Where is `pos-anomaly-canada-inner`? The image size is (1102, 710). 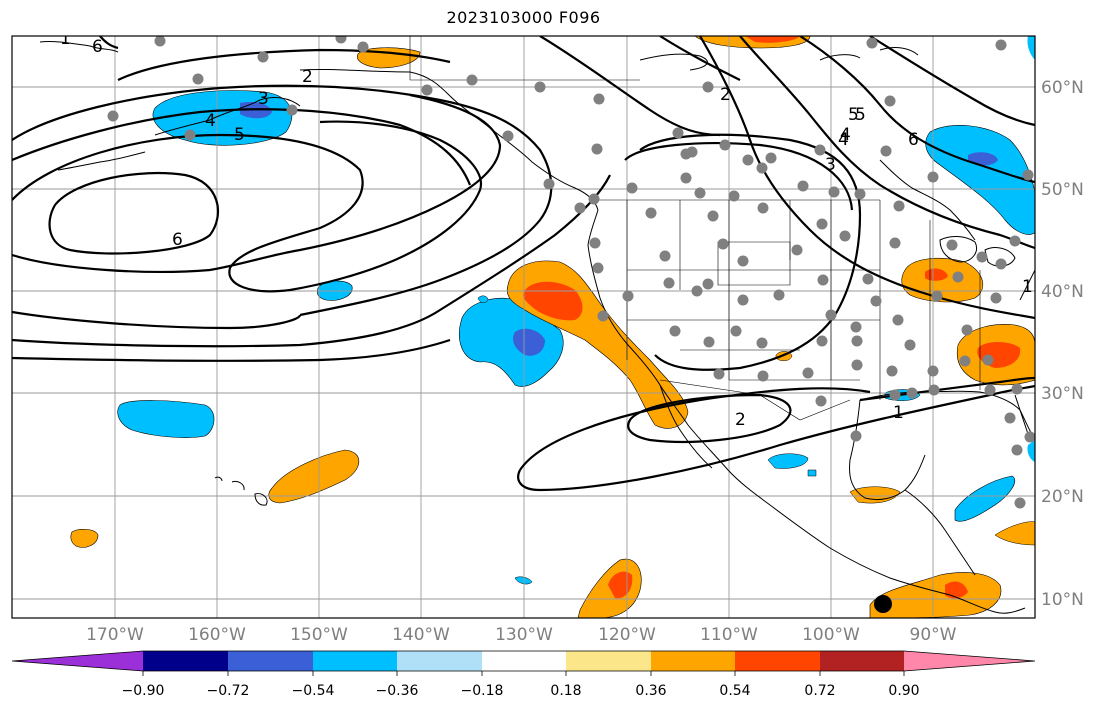
pos-anomaly-canada-inner is located at coordinates (772, 39).